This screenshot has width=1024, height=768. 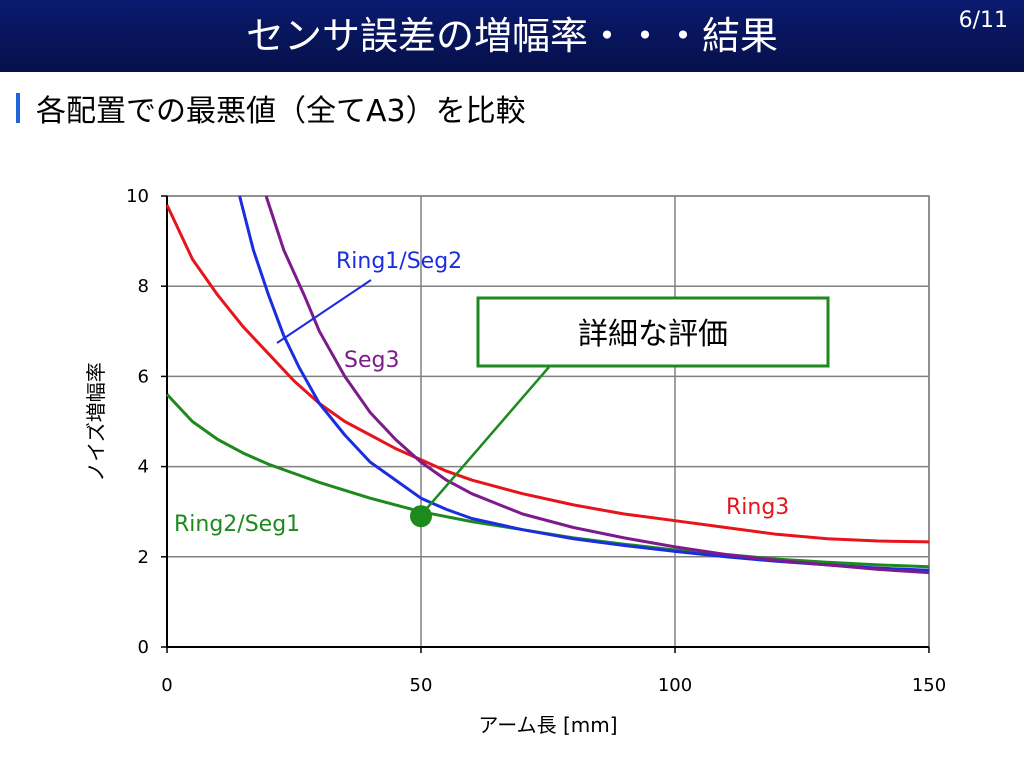 I want to click on y-tick-label: 10, so click(x=137, y=196).